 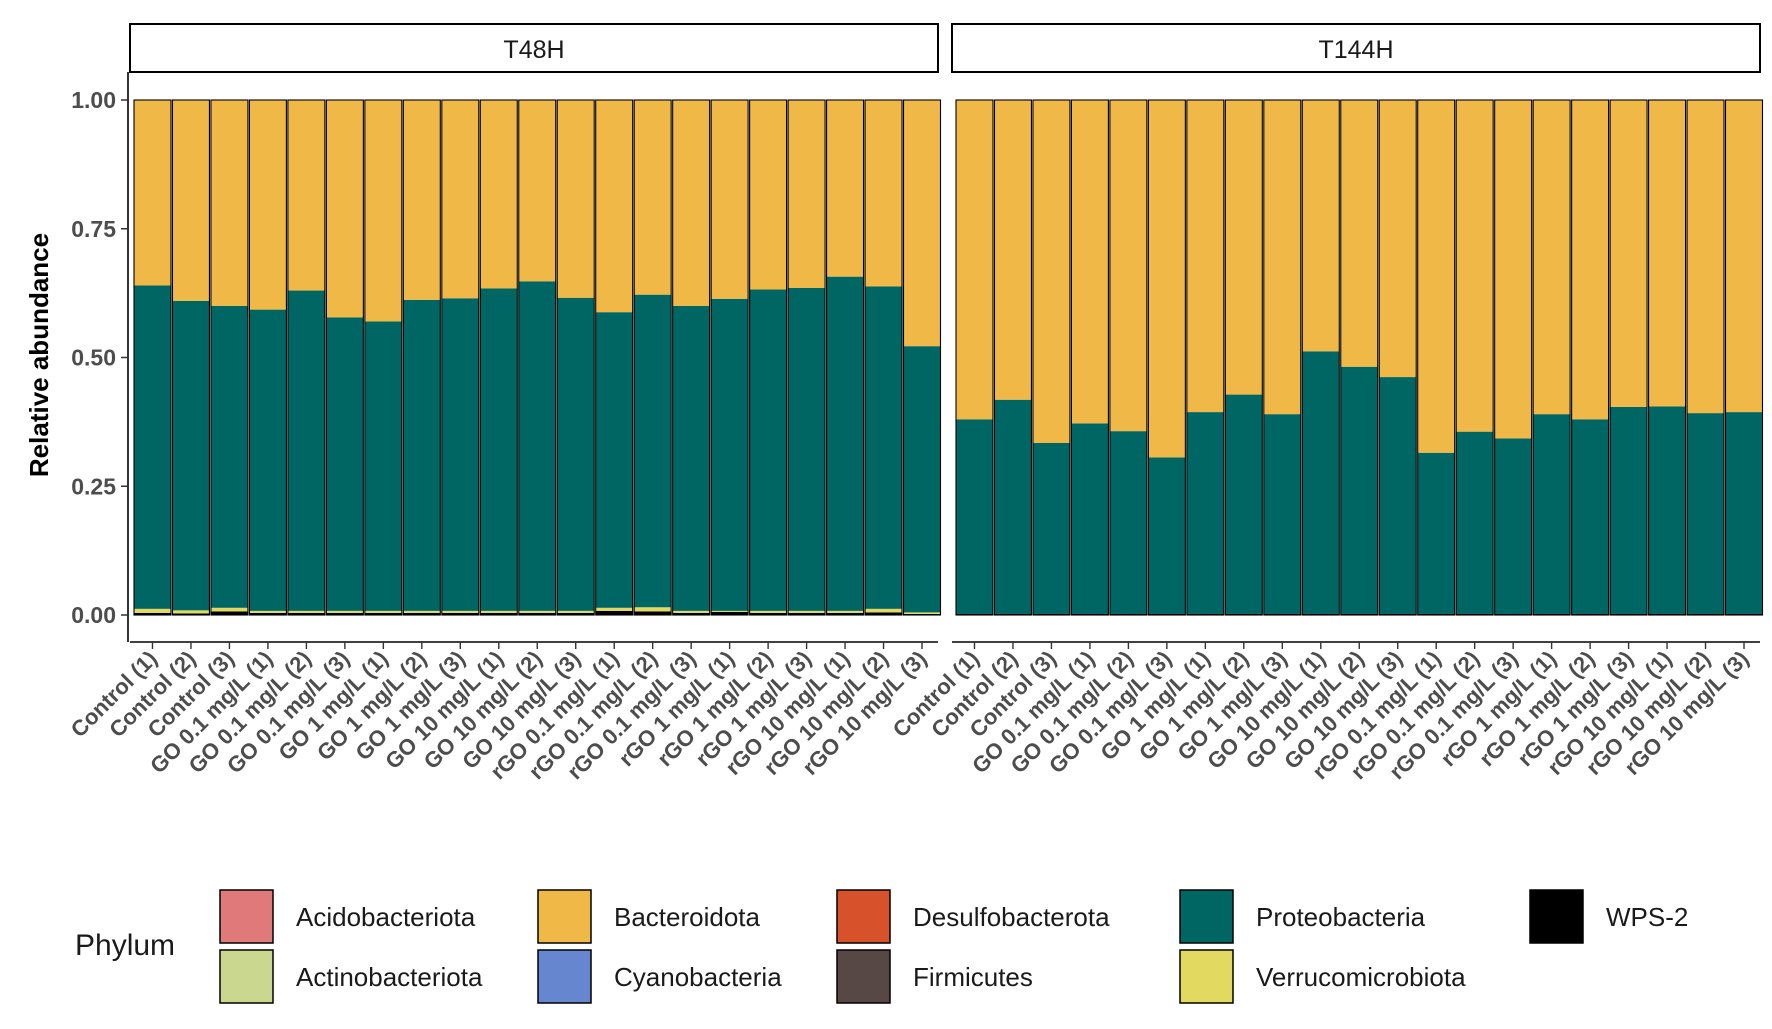 I want to click on legend-label: Desulfobacterota, so click(x=1011, y=917).